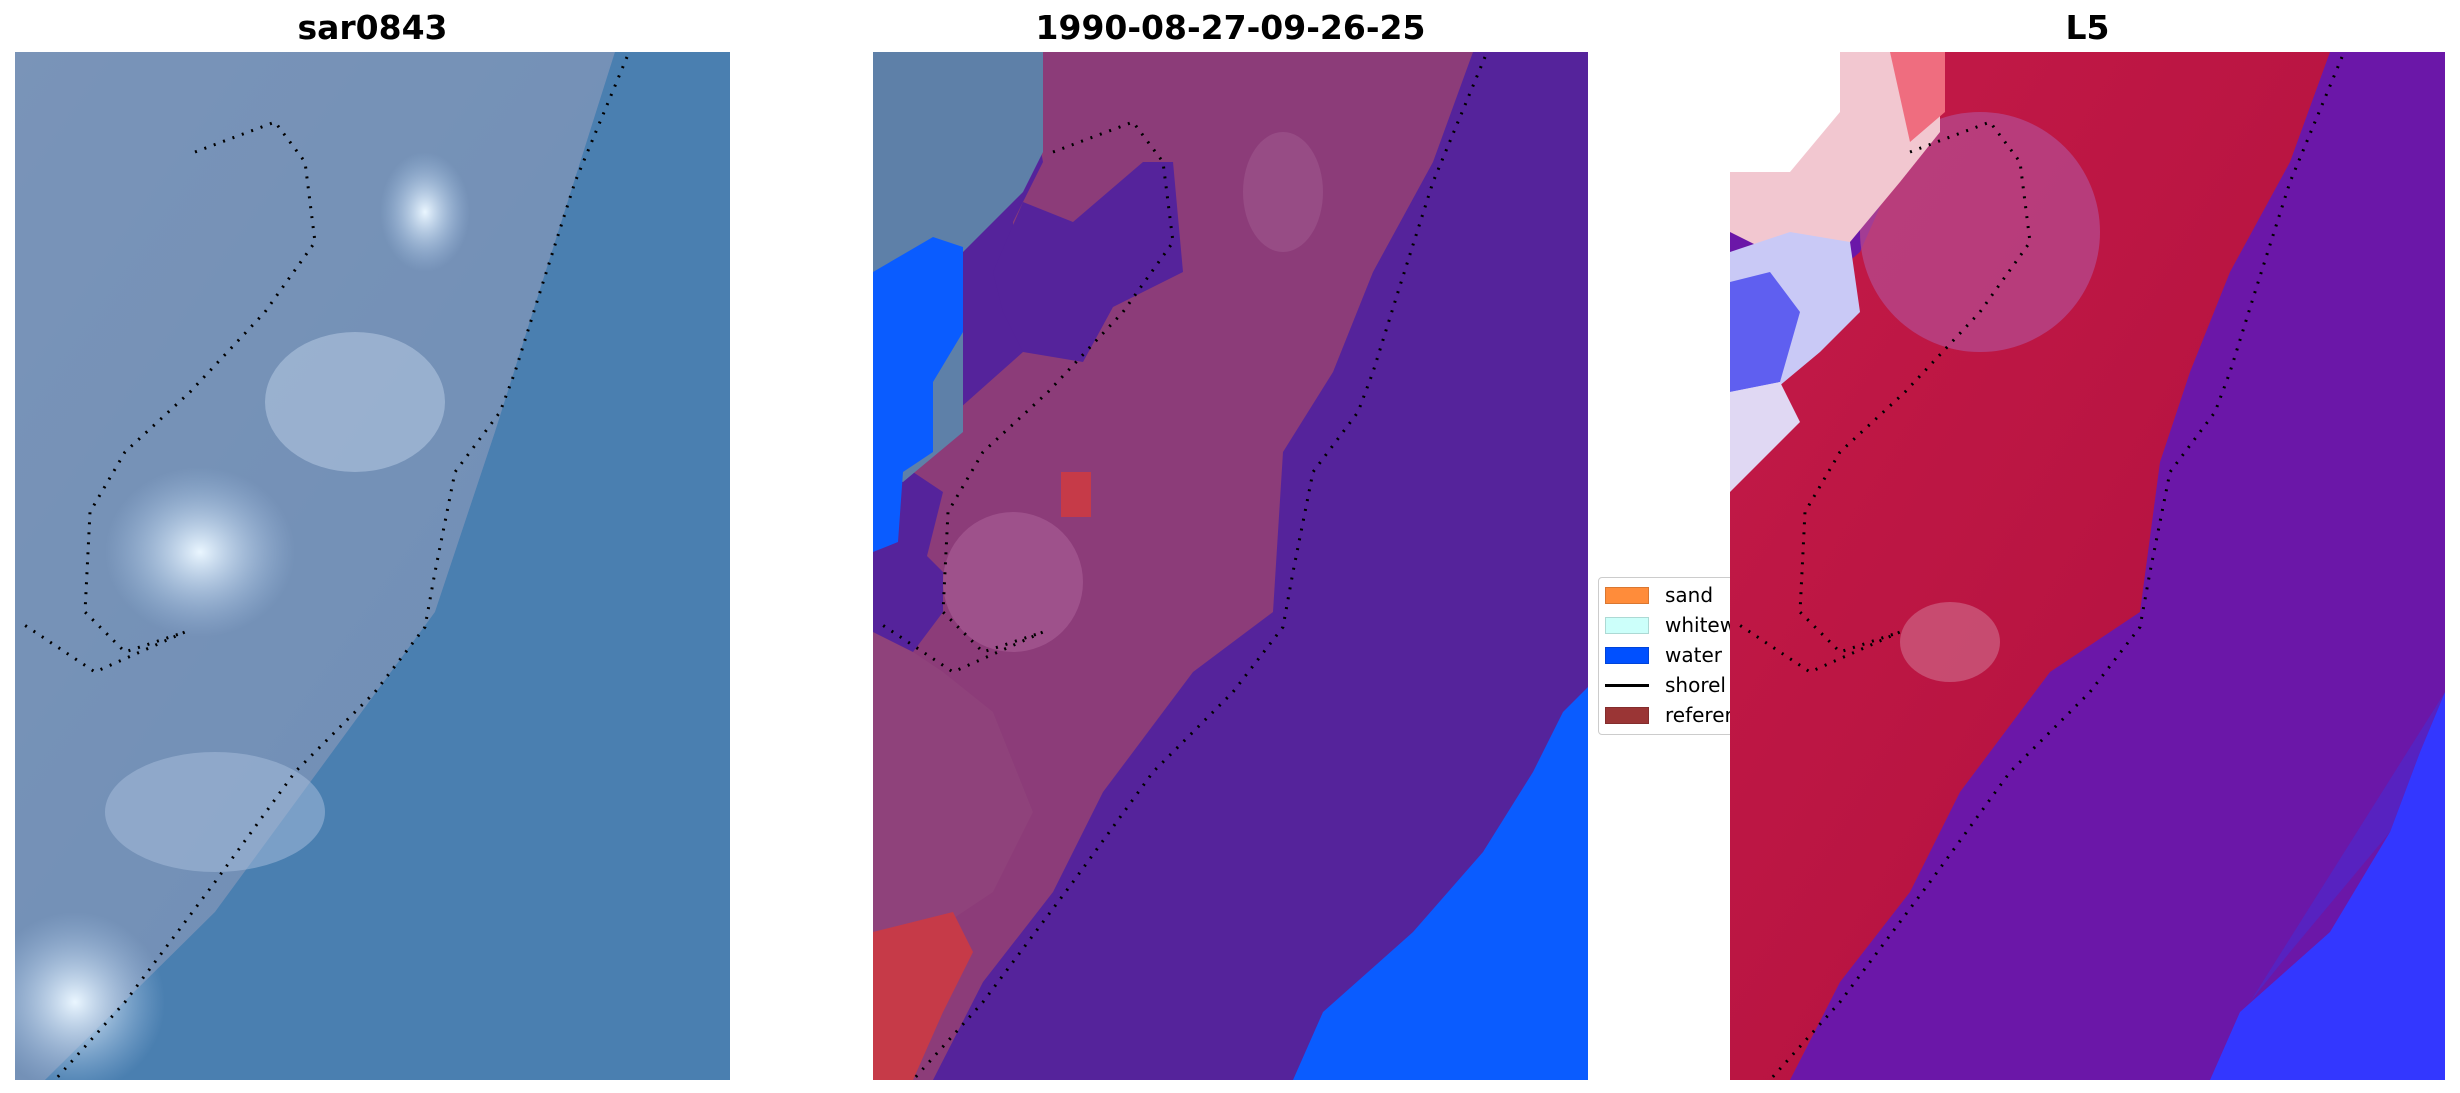  I want to click on water-swatch, so click(1627, 655).